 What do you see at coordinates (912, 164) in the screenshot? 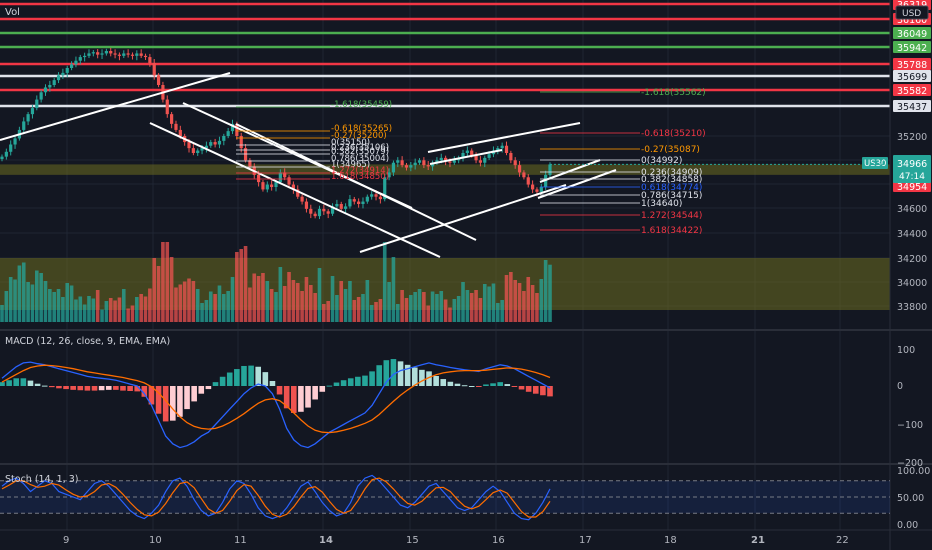
I see `symbol-price-text: 34966` at bounding box center [912, 164].